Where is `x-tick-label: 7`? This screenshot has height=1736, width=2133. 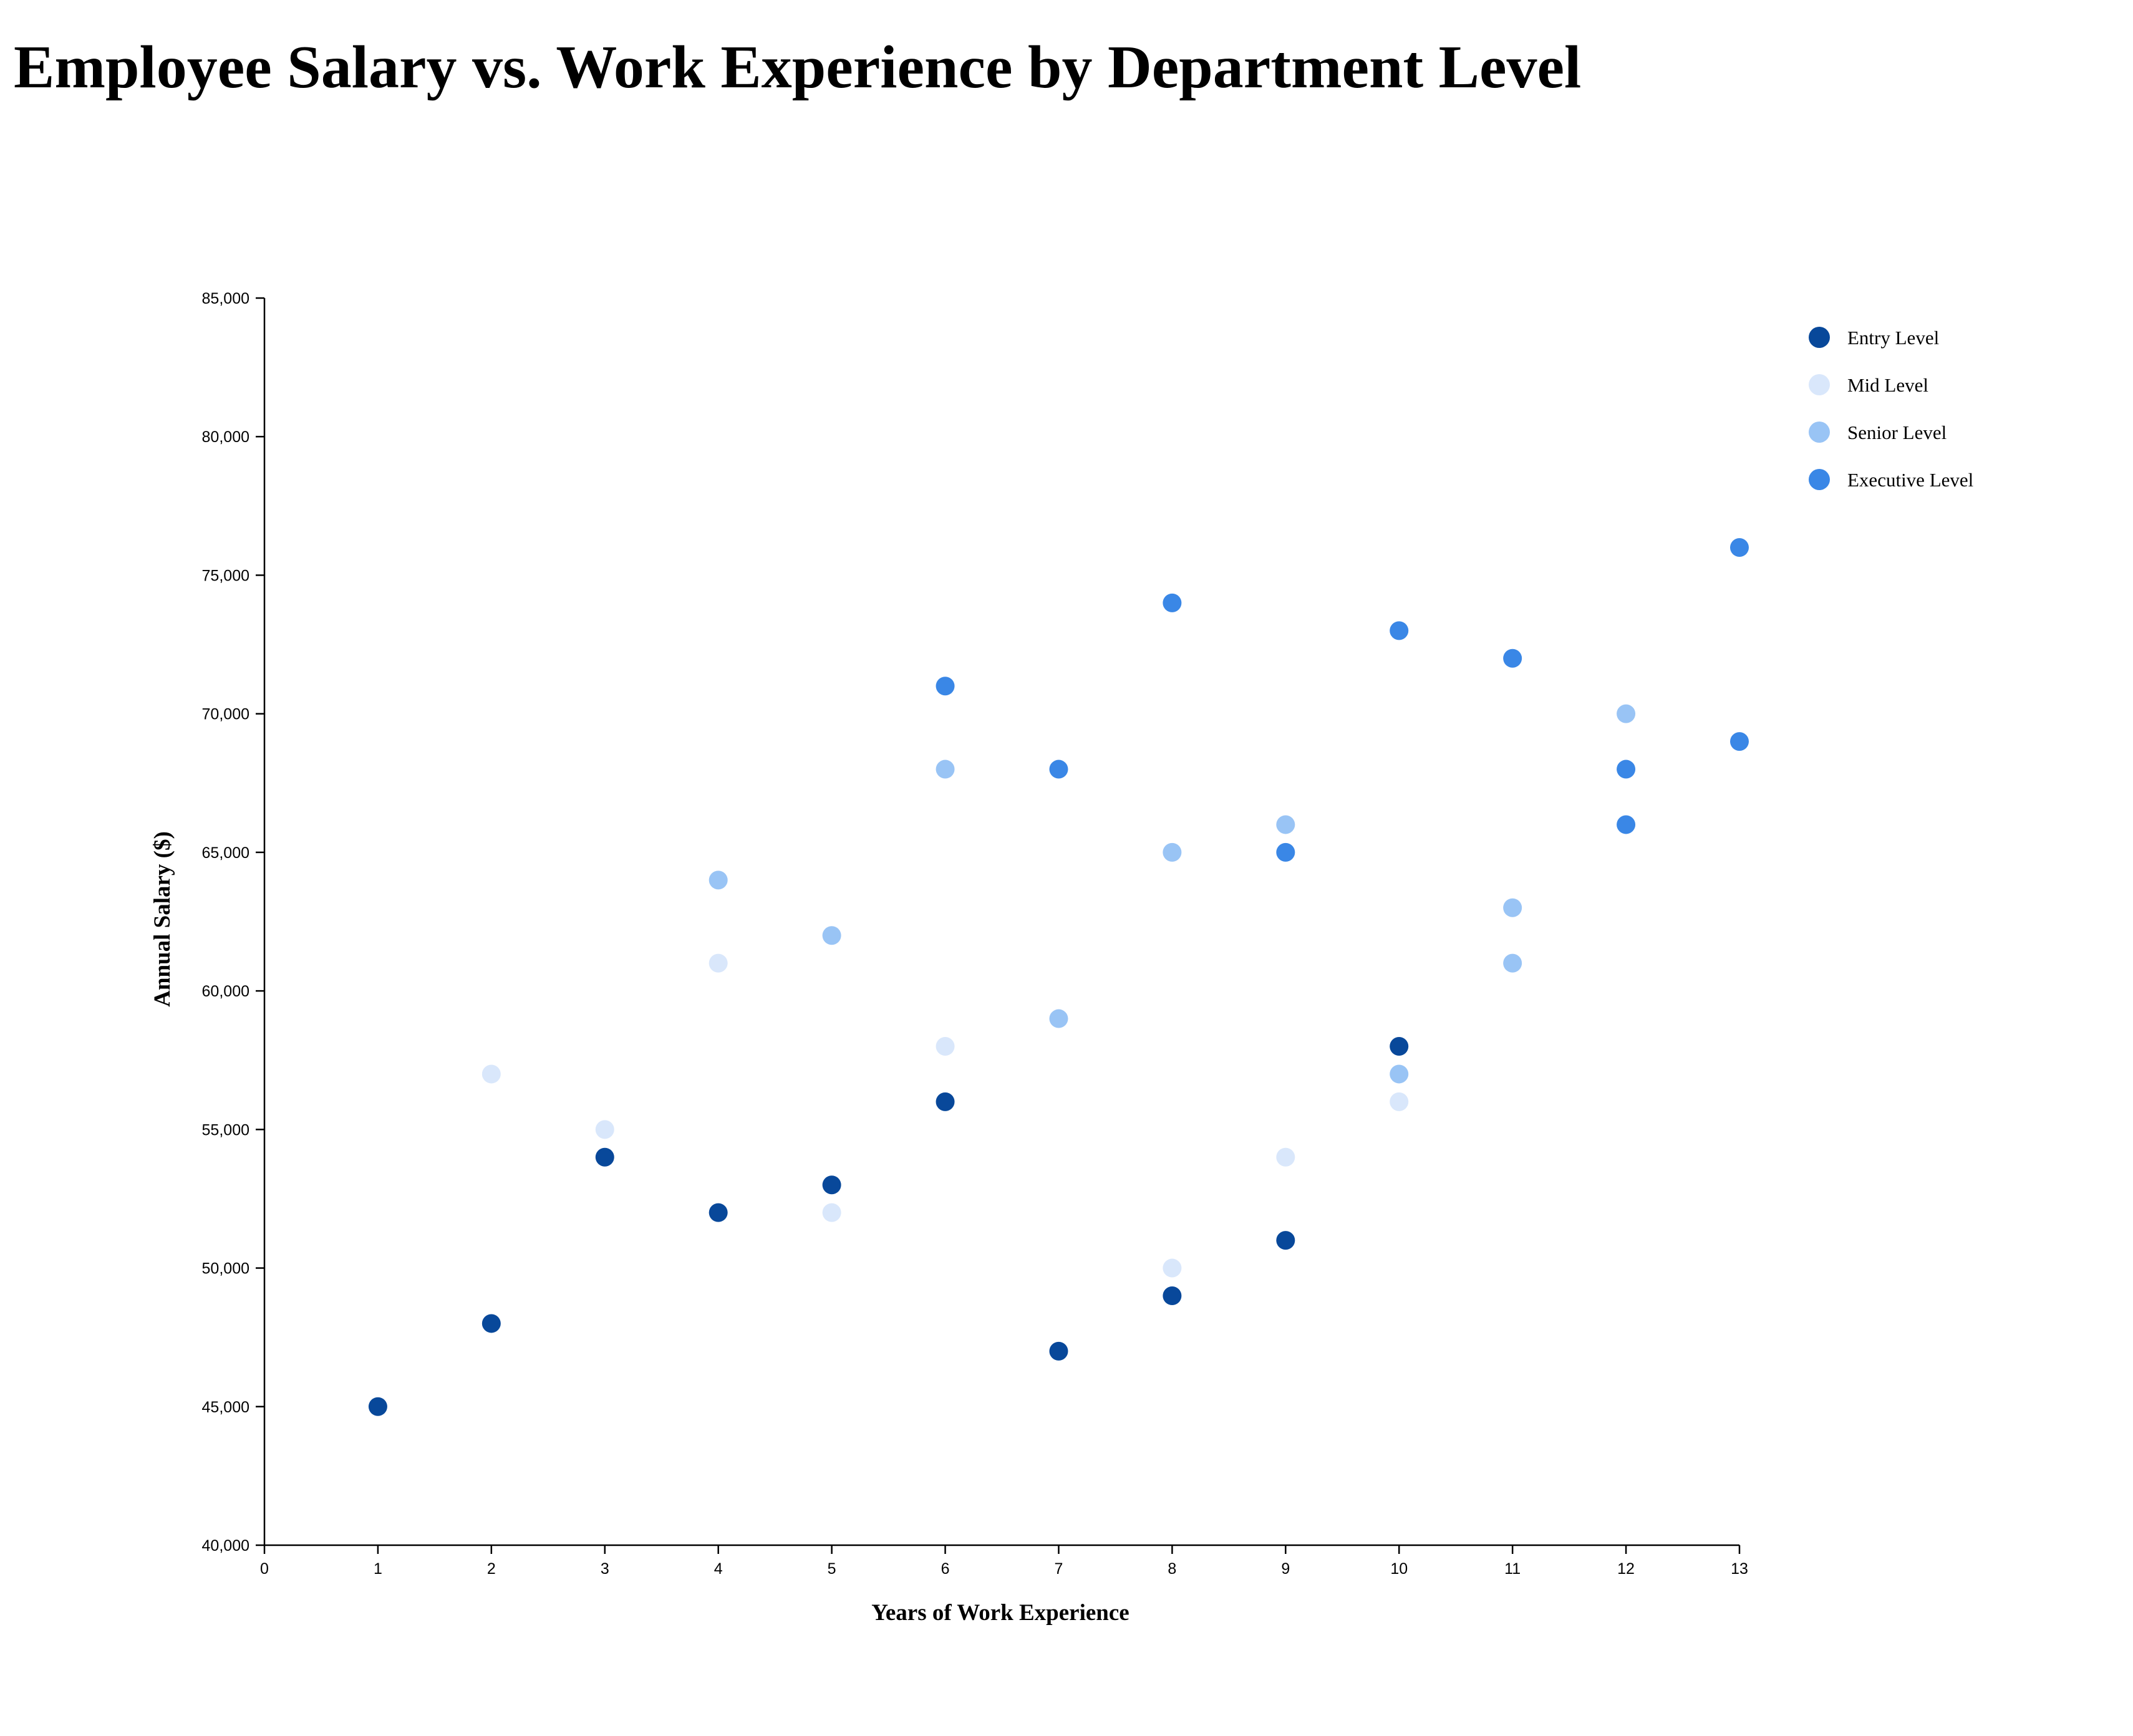 x-tick-label: 7 is located at coordinates (1059, 1569).